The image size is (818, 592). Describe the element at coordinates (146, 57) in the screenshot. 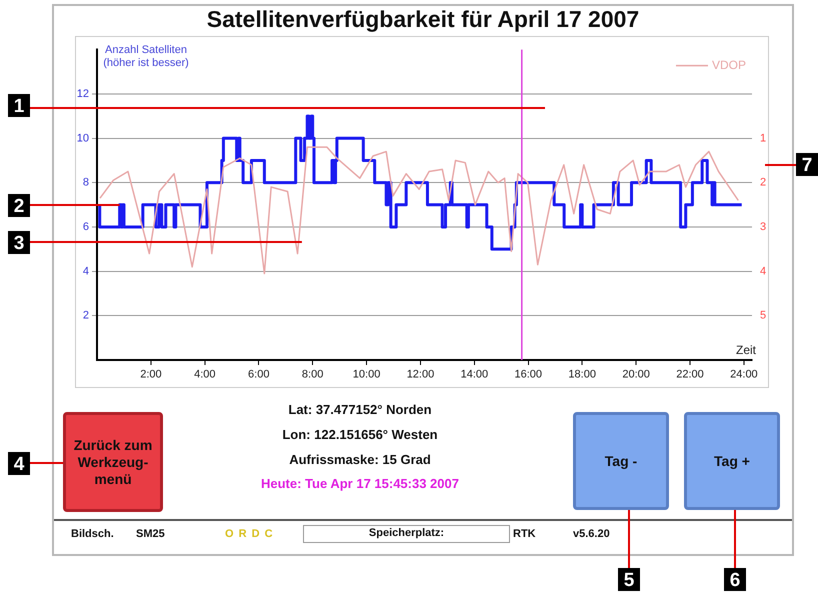

I see `y-axis-title: Anzahl Satelliten (höher ist besser)` at that location.